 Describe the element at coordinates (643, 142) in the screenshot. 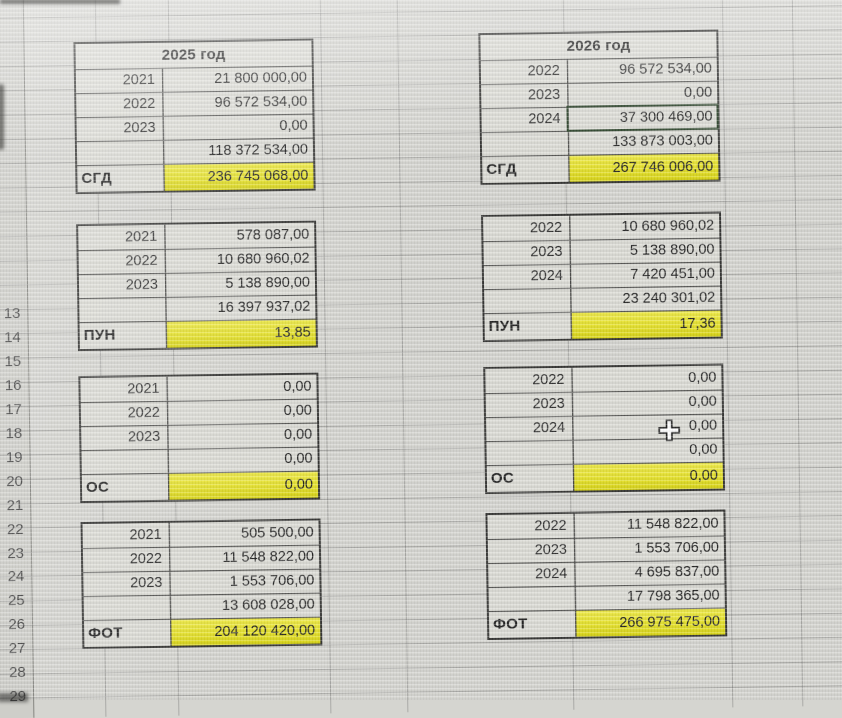

I see `value-cell: 133 873 003,00` at that location.